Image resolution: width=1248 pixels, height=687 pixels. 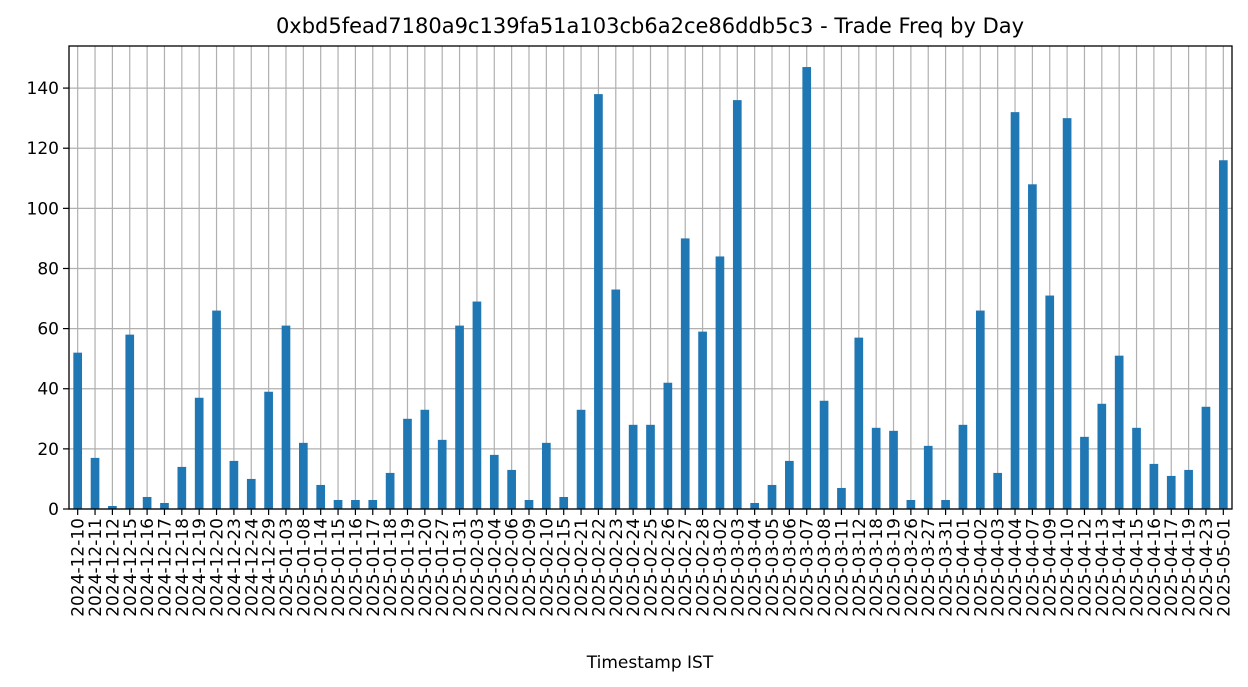 I want to click on x-tick-label: 2024-12-24, so click(x=252, y=567).